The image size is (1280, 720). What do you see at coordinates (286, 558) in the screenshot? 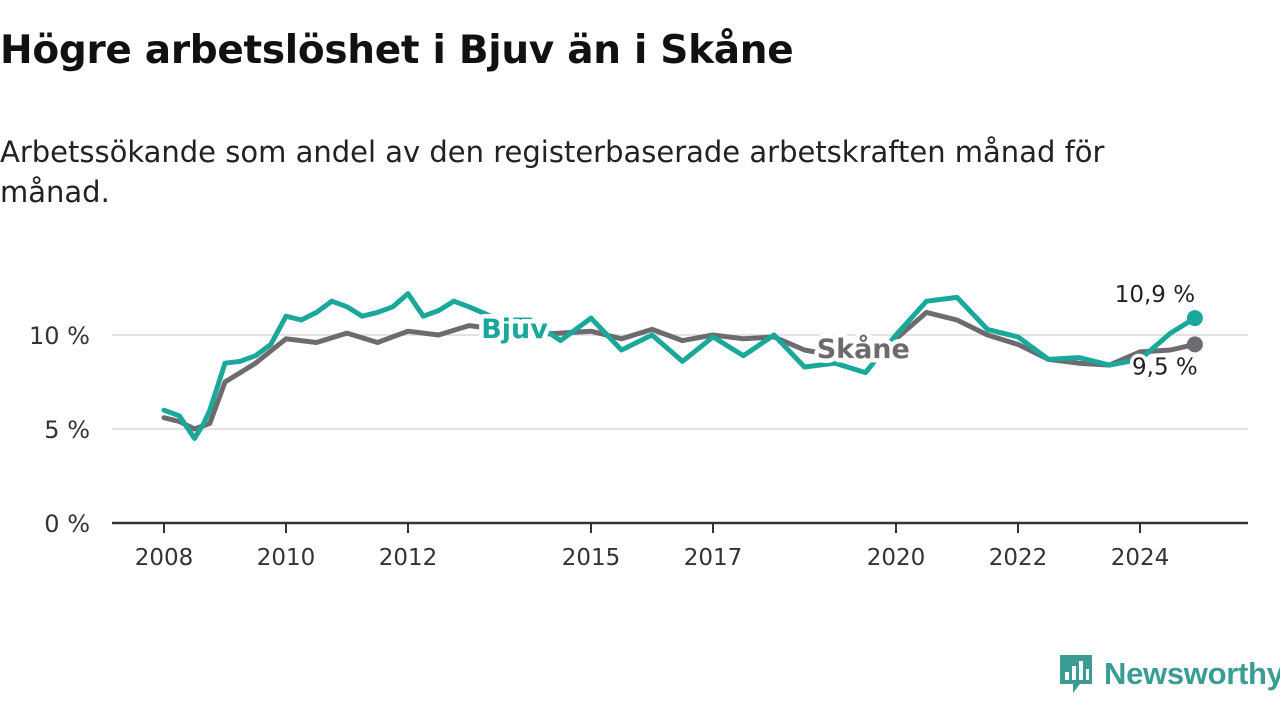
I see `x-tick-label: 2010` at bounding box center [286, 558].